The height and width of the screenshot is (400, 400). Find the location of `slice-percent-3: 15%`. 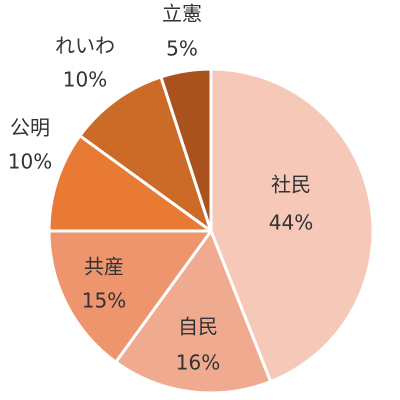

slice-percent-3: 15% is located at coordinates (104, 301).